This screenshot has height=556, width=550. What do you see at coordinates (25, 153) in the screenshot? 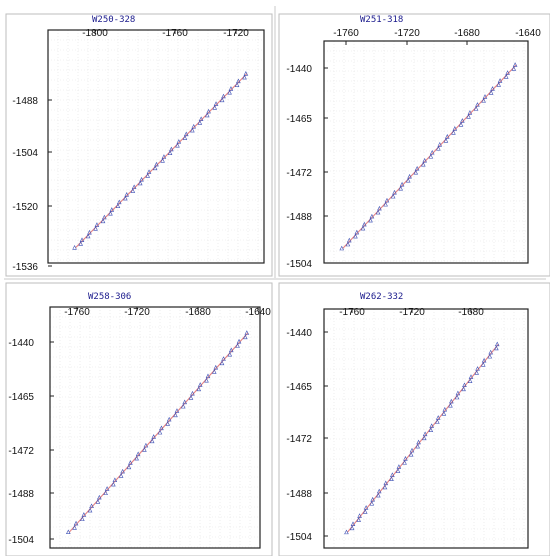
I see `y-tick-label: -1504` at bounding box center [25, 153].